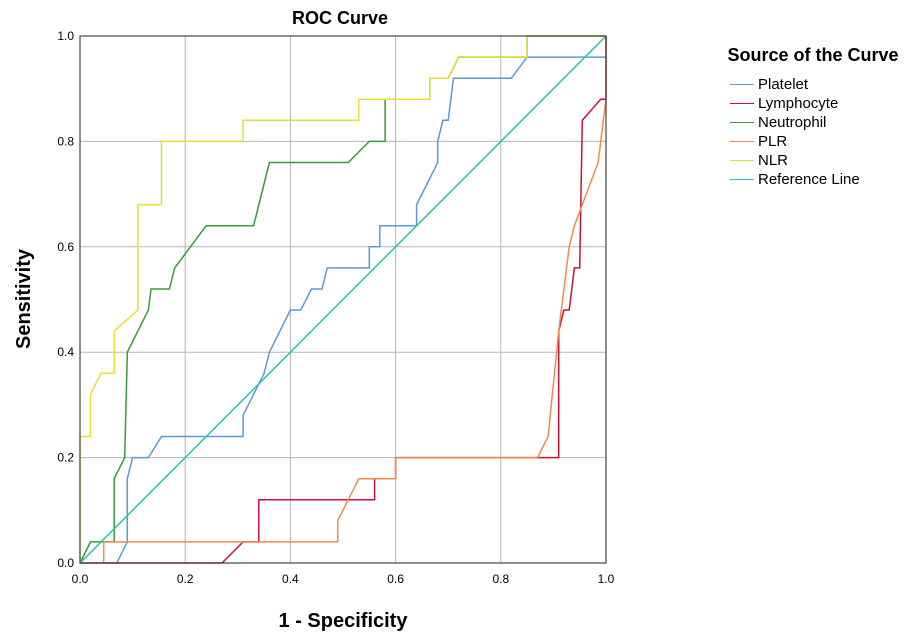 The height and width of the screenshot is (638, 909). Describe the element at coordinates (65, 352) in the screenshot. I see `y-tick-label: 0.4` at that location.